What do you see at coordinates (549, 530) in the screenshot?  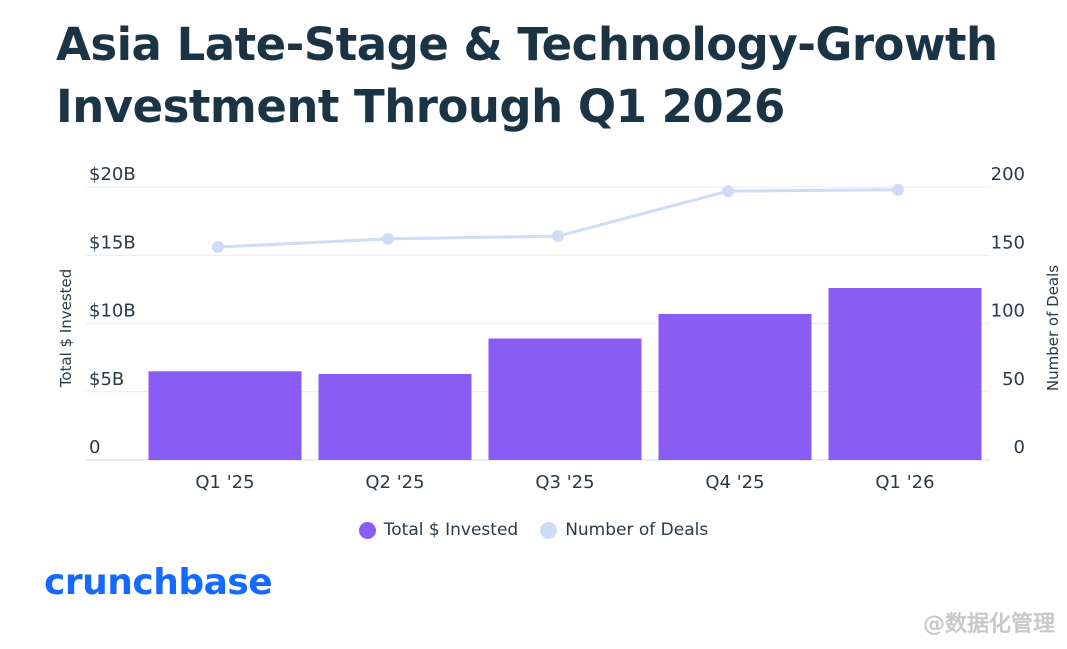 I see `legend-swatch-light-blue` at bounding box center [549, 530].